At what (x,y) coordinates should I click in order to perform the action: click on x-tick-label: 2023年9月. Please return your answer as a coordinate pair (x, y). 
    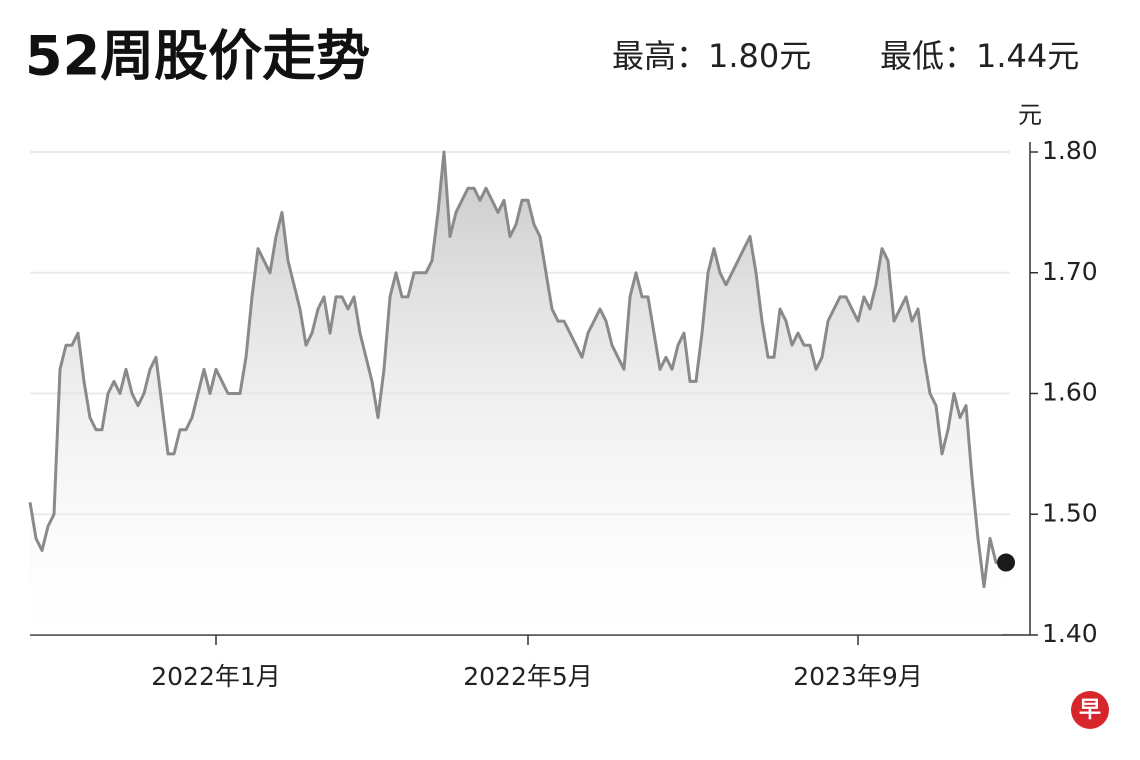
    Looking at the image, I should click on (858, 676).